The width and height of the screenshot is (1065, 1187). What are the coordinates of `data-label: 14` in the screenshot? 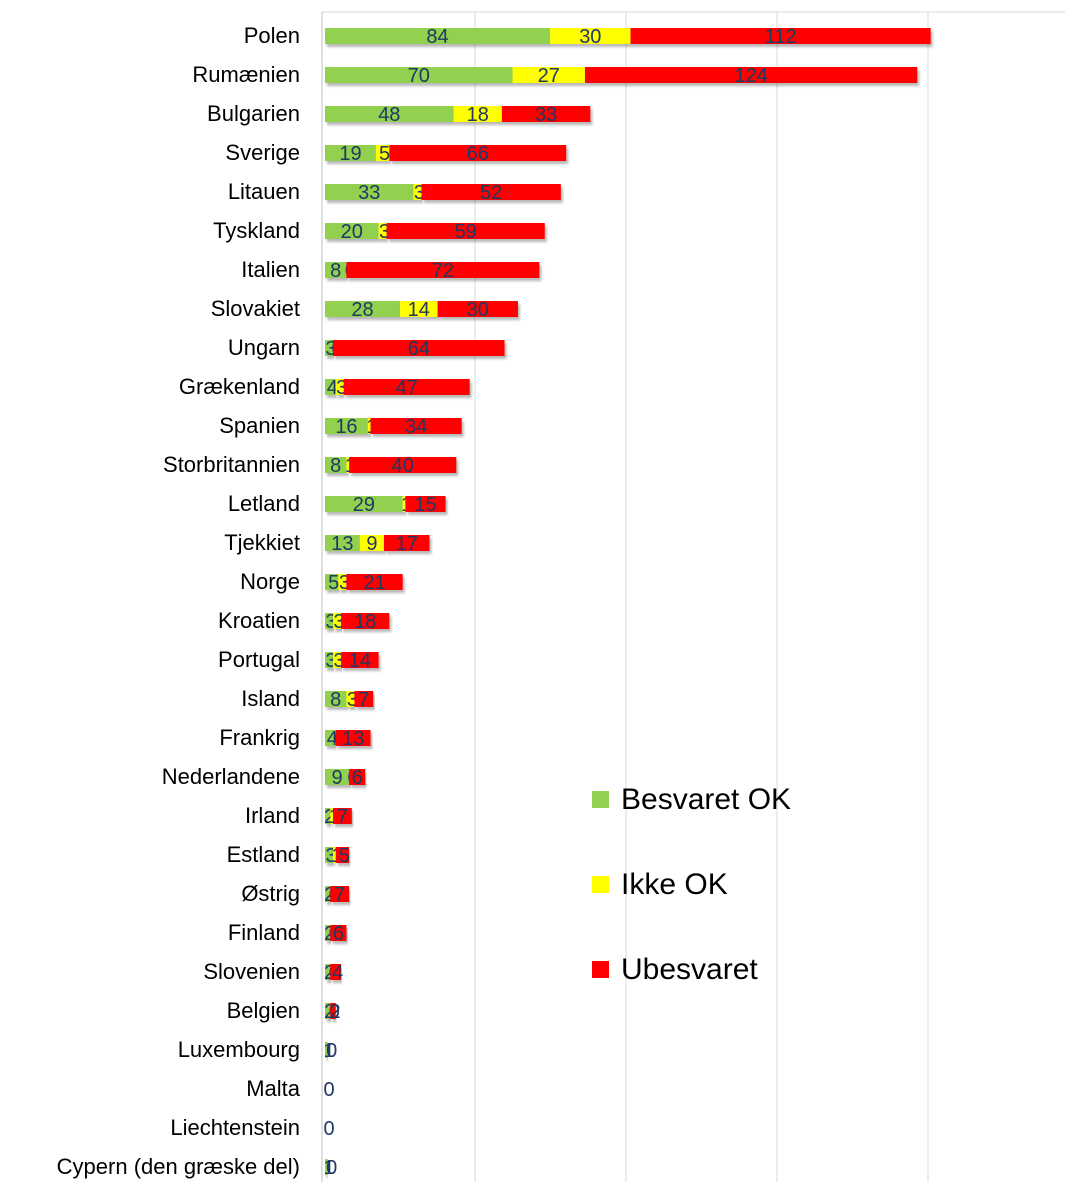 It's located at (419, 310).